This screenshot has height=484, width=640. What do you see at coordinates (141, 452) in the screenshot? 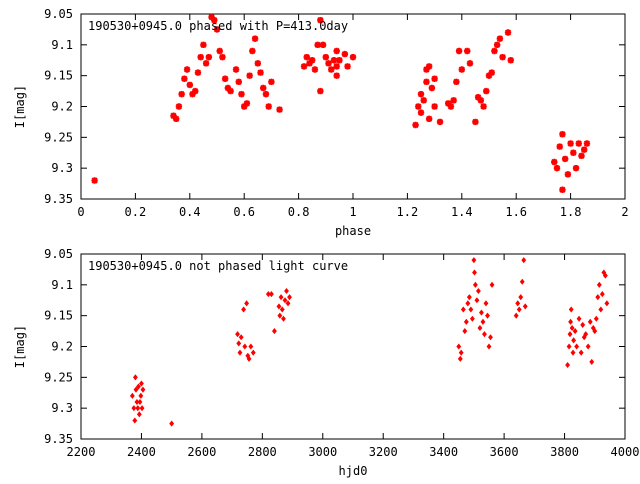
I see `x-tick-label: 2400` at bounding box center [141, 452].